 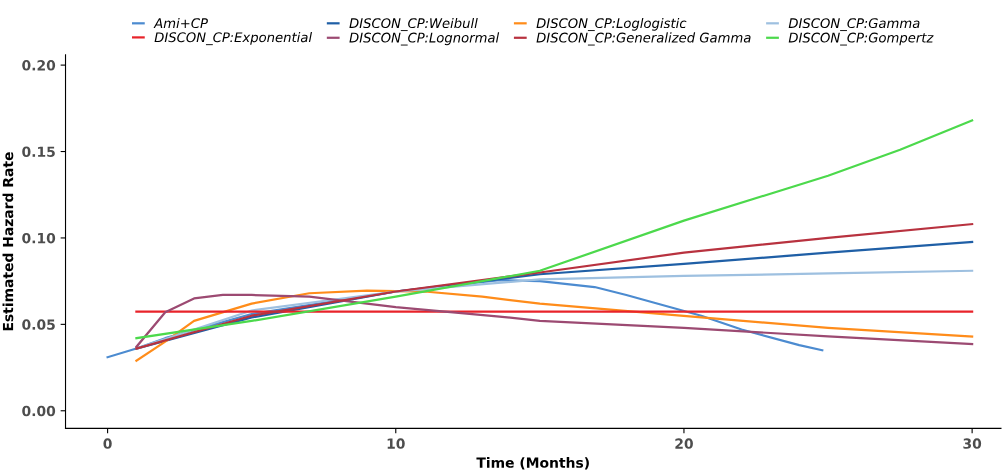 I want to click on legend-label: DISCON_CP:Exponential, so click(x=233, y=39).